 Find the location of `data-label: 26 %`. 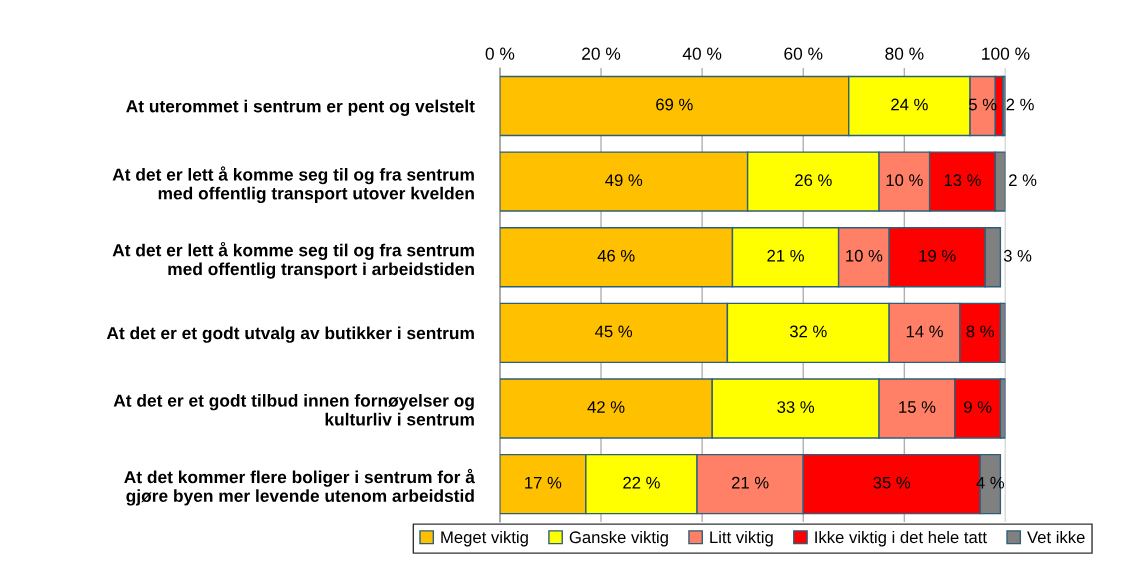

data-label: 26 % is located at coordinates (813, 180).